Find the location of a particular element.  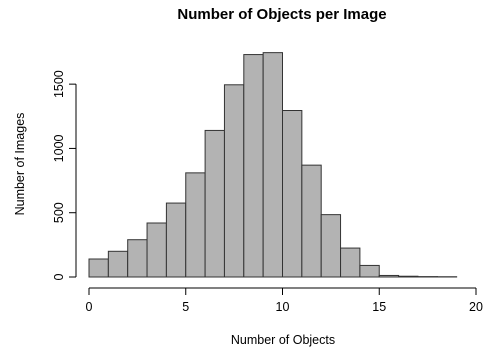

x-tick-label: 15 is located at coordinates (379, 307).